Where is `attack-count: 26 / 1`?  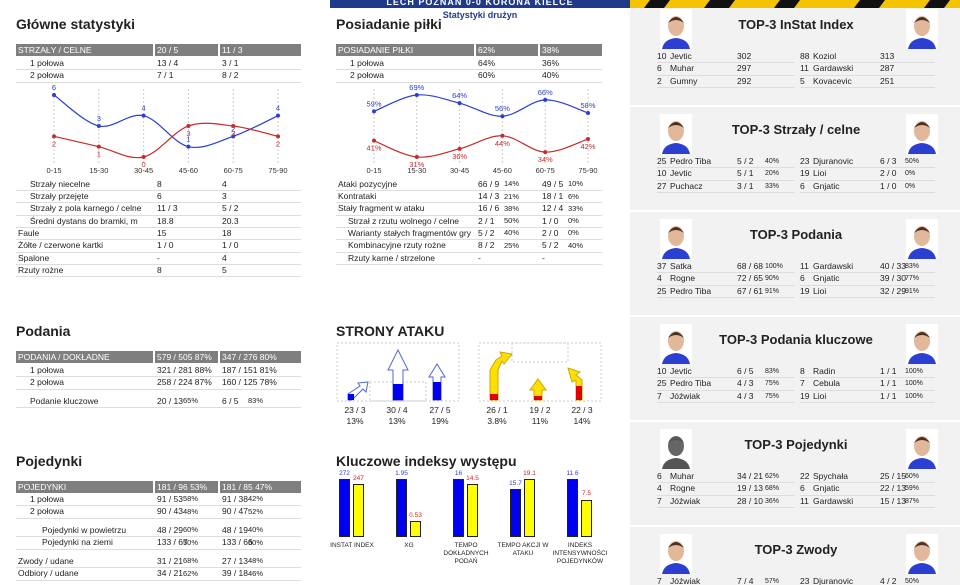
attack-count: 26 / 1 is located at coordinates (497, 409).